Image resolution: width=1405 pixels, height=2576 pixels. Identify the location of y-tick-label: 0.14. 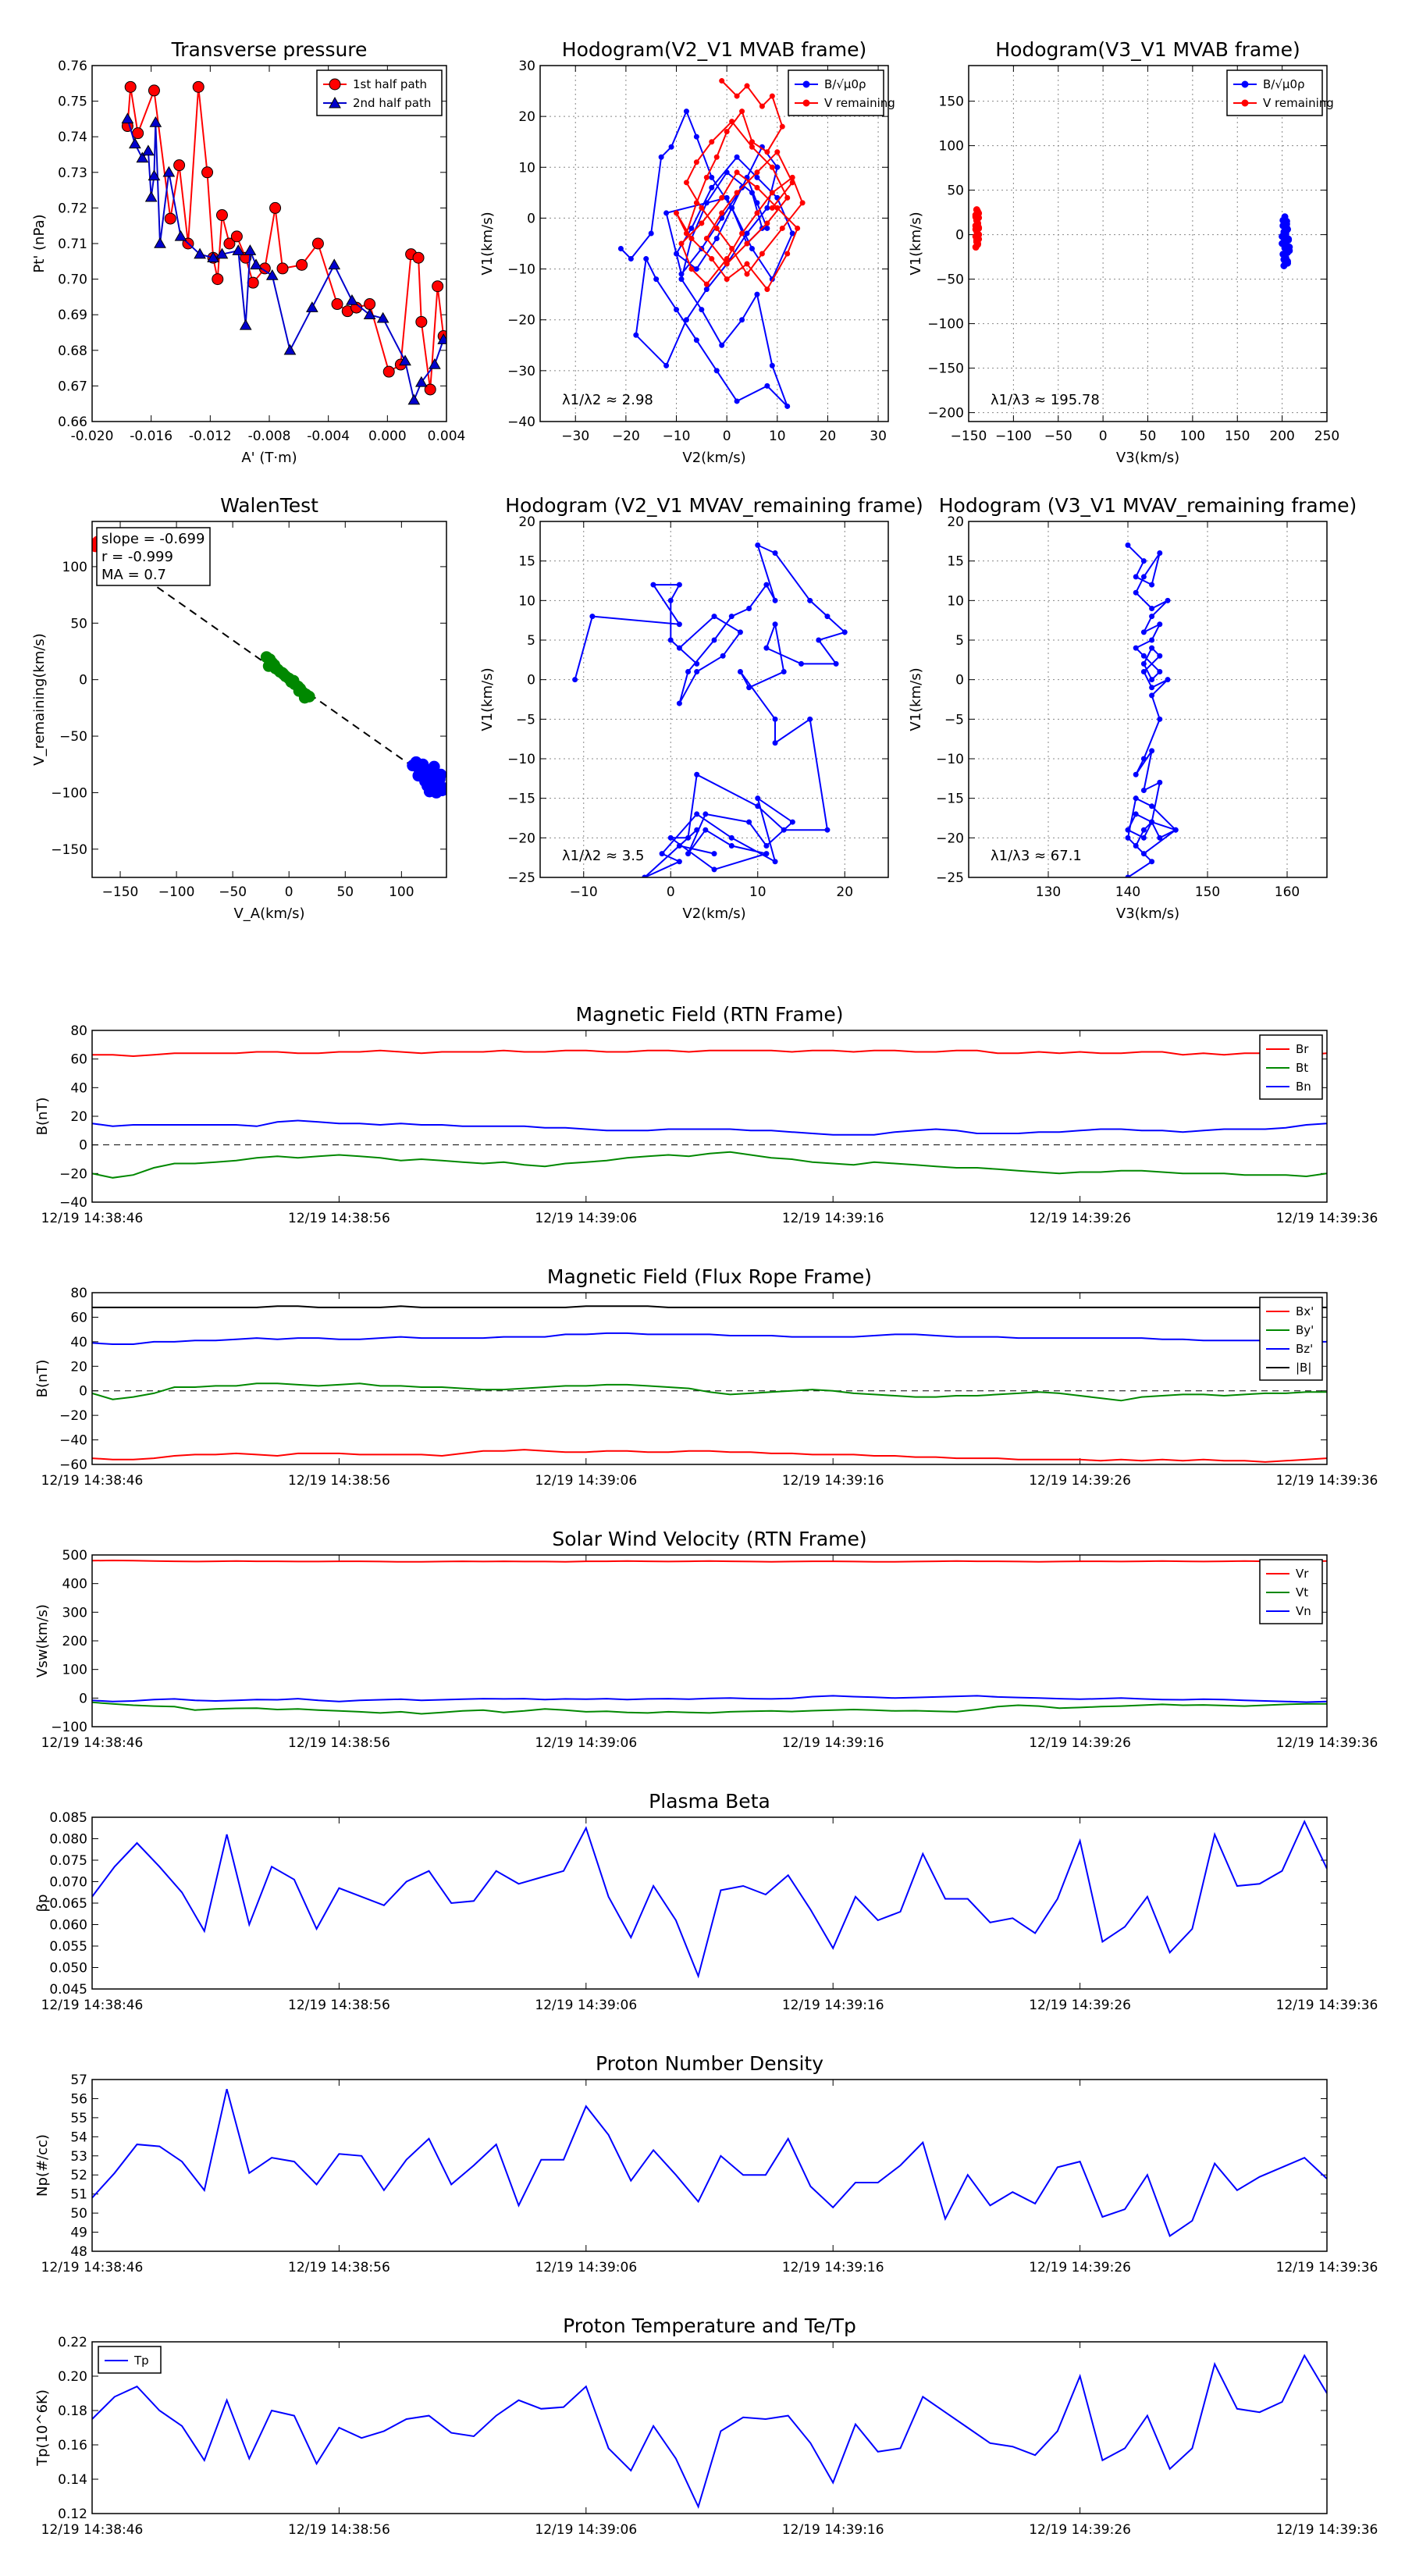
(72, 2480).